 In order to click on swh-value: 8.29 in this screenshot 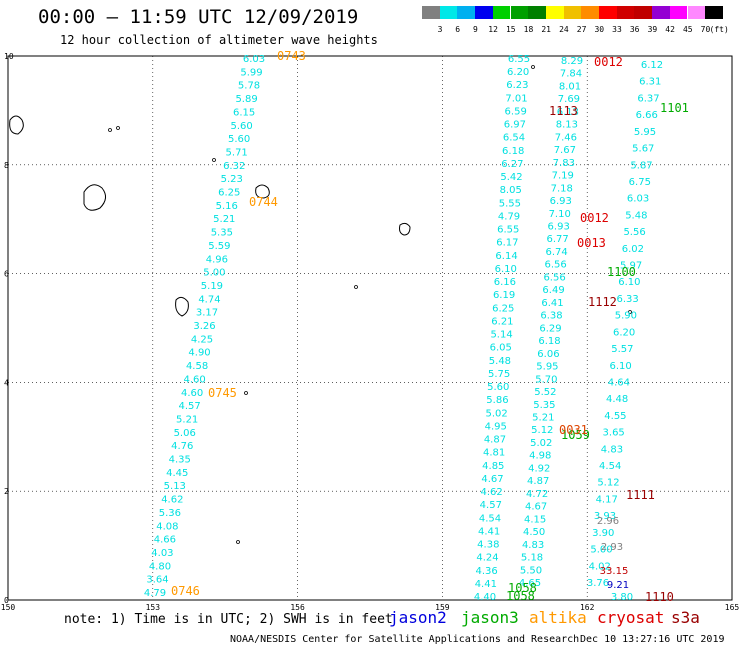, I will do `click(572, 61)`.